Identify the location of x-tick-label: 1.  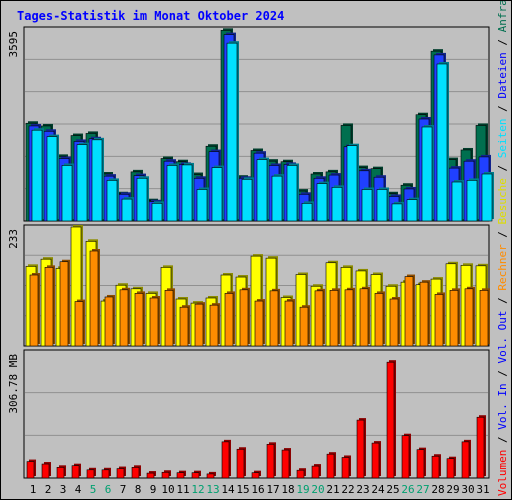
(33, 489).